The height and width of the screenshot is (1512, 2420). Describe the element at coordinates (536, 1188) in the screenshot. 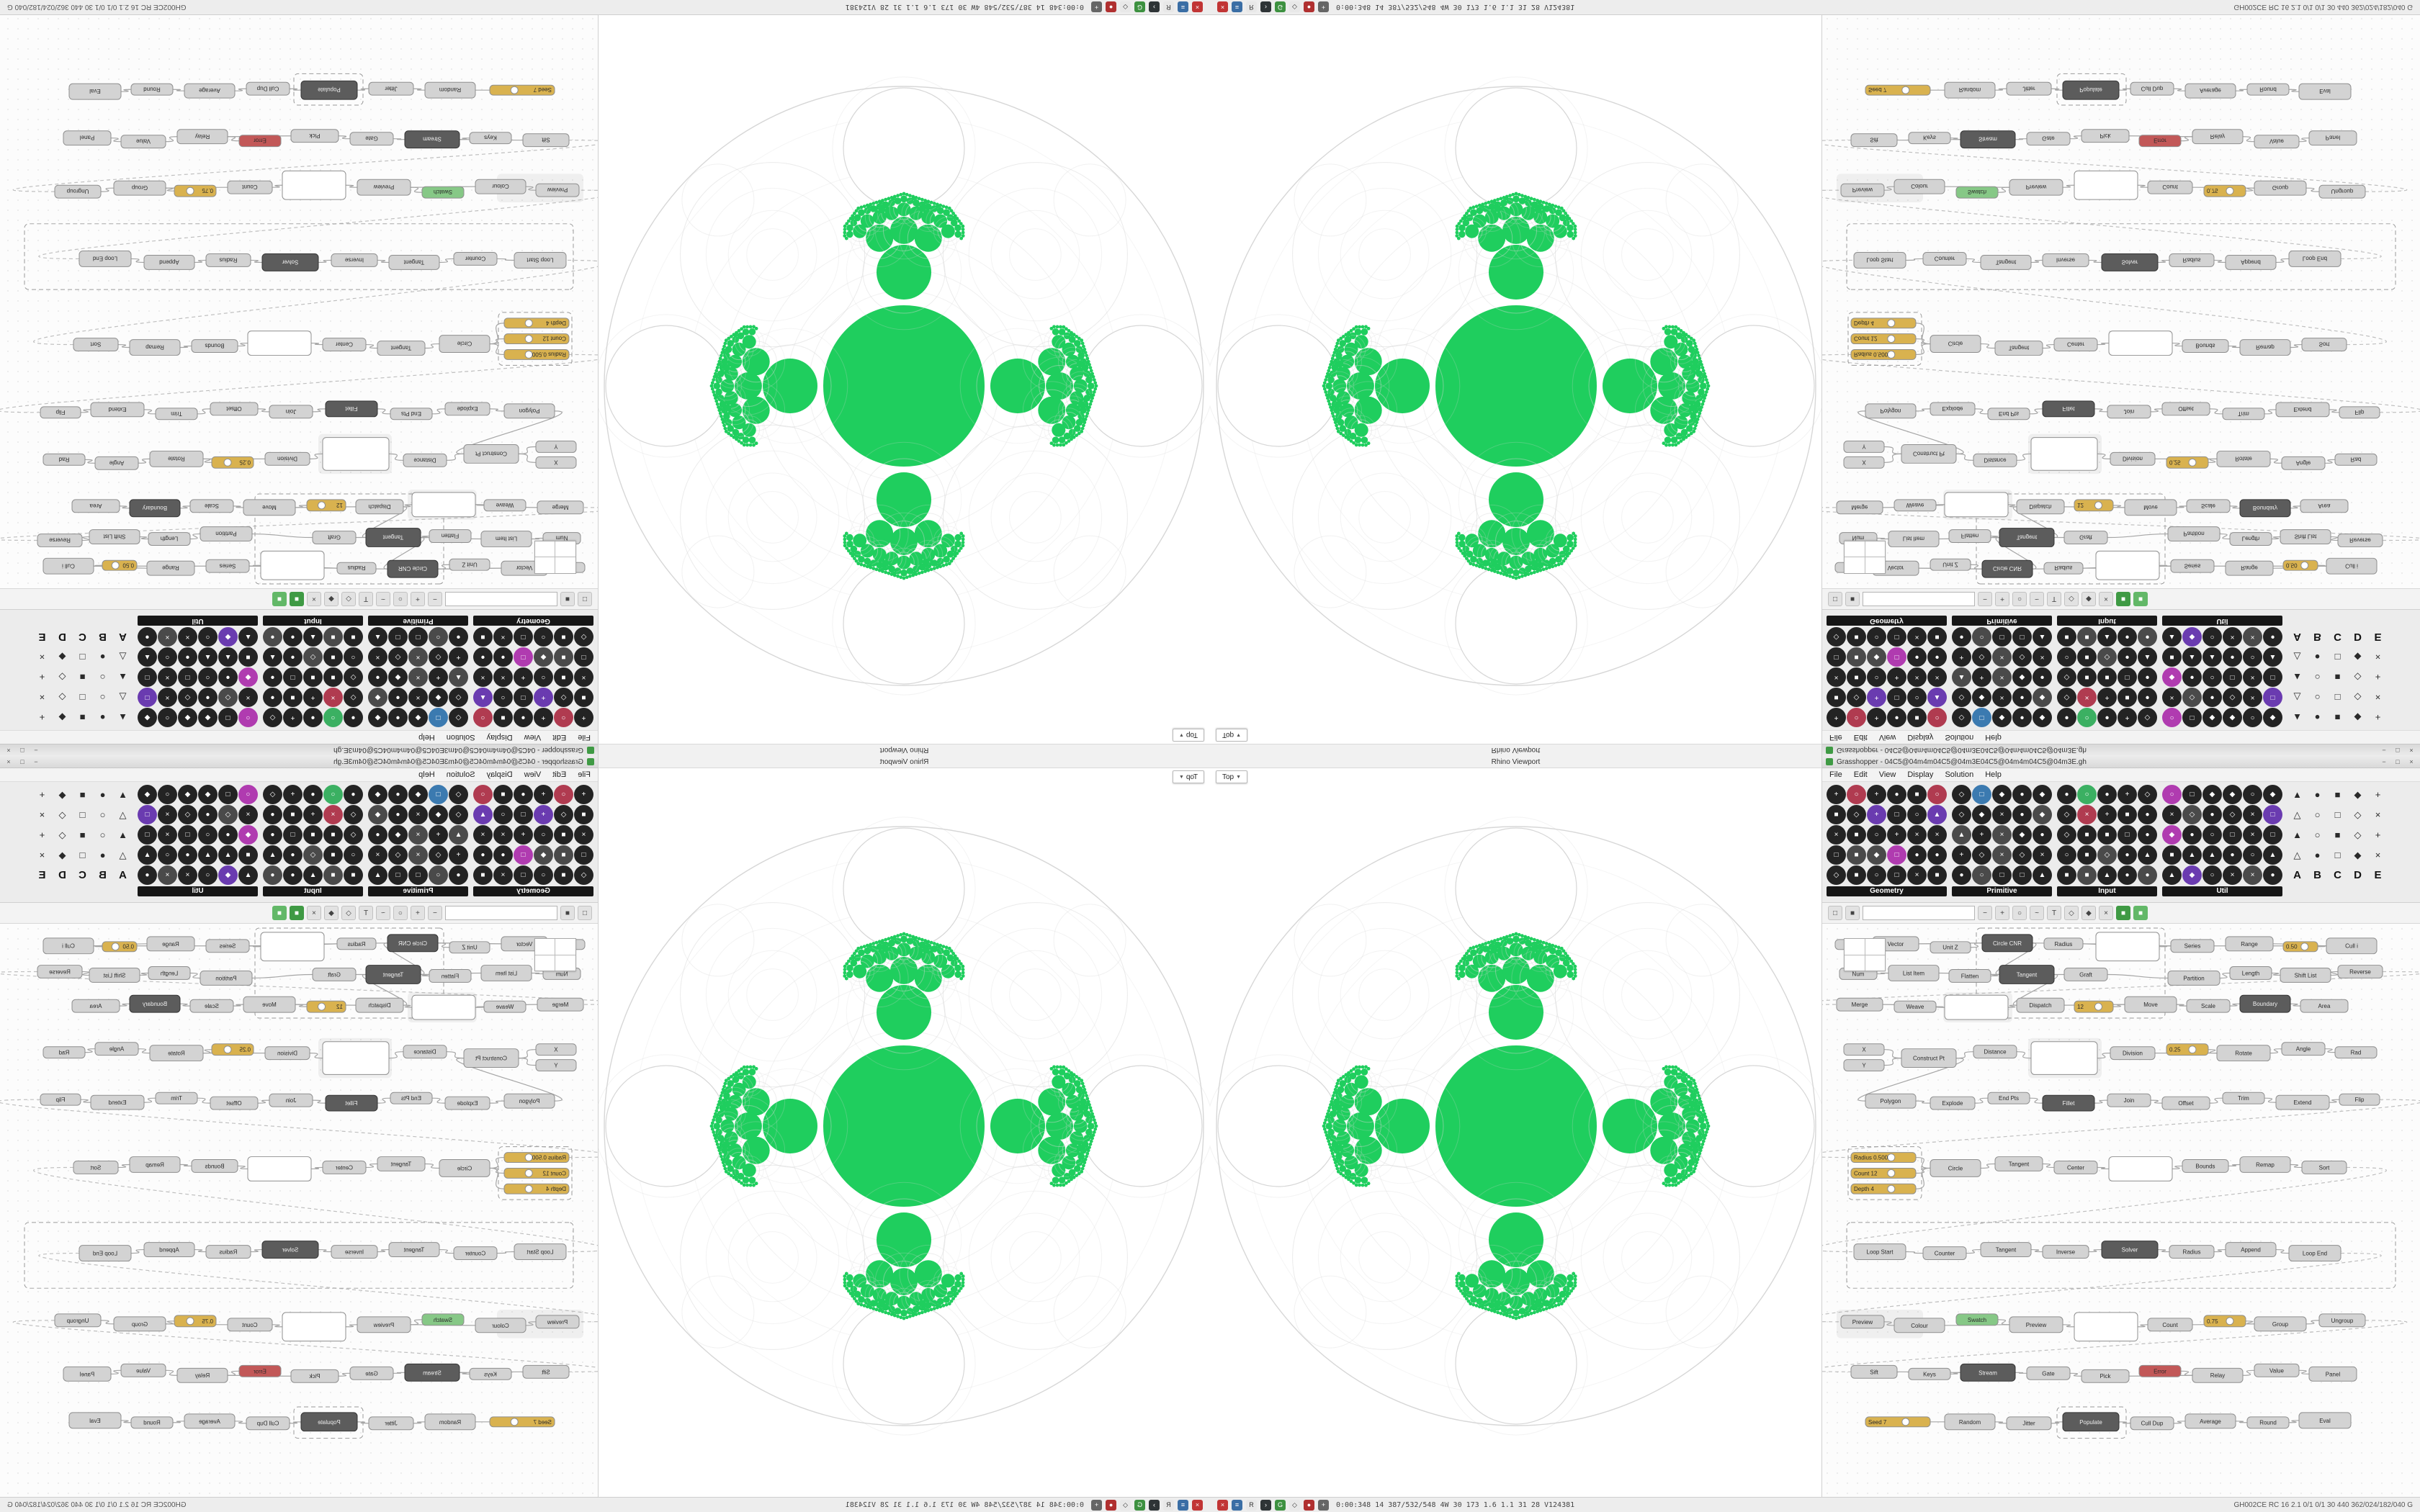

I see `gh-node: Depth 4` at that location.